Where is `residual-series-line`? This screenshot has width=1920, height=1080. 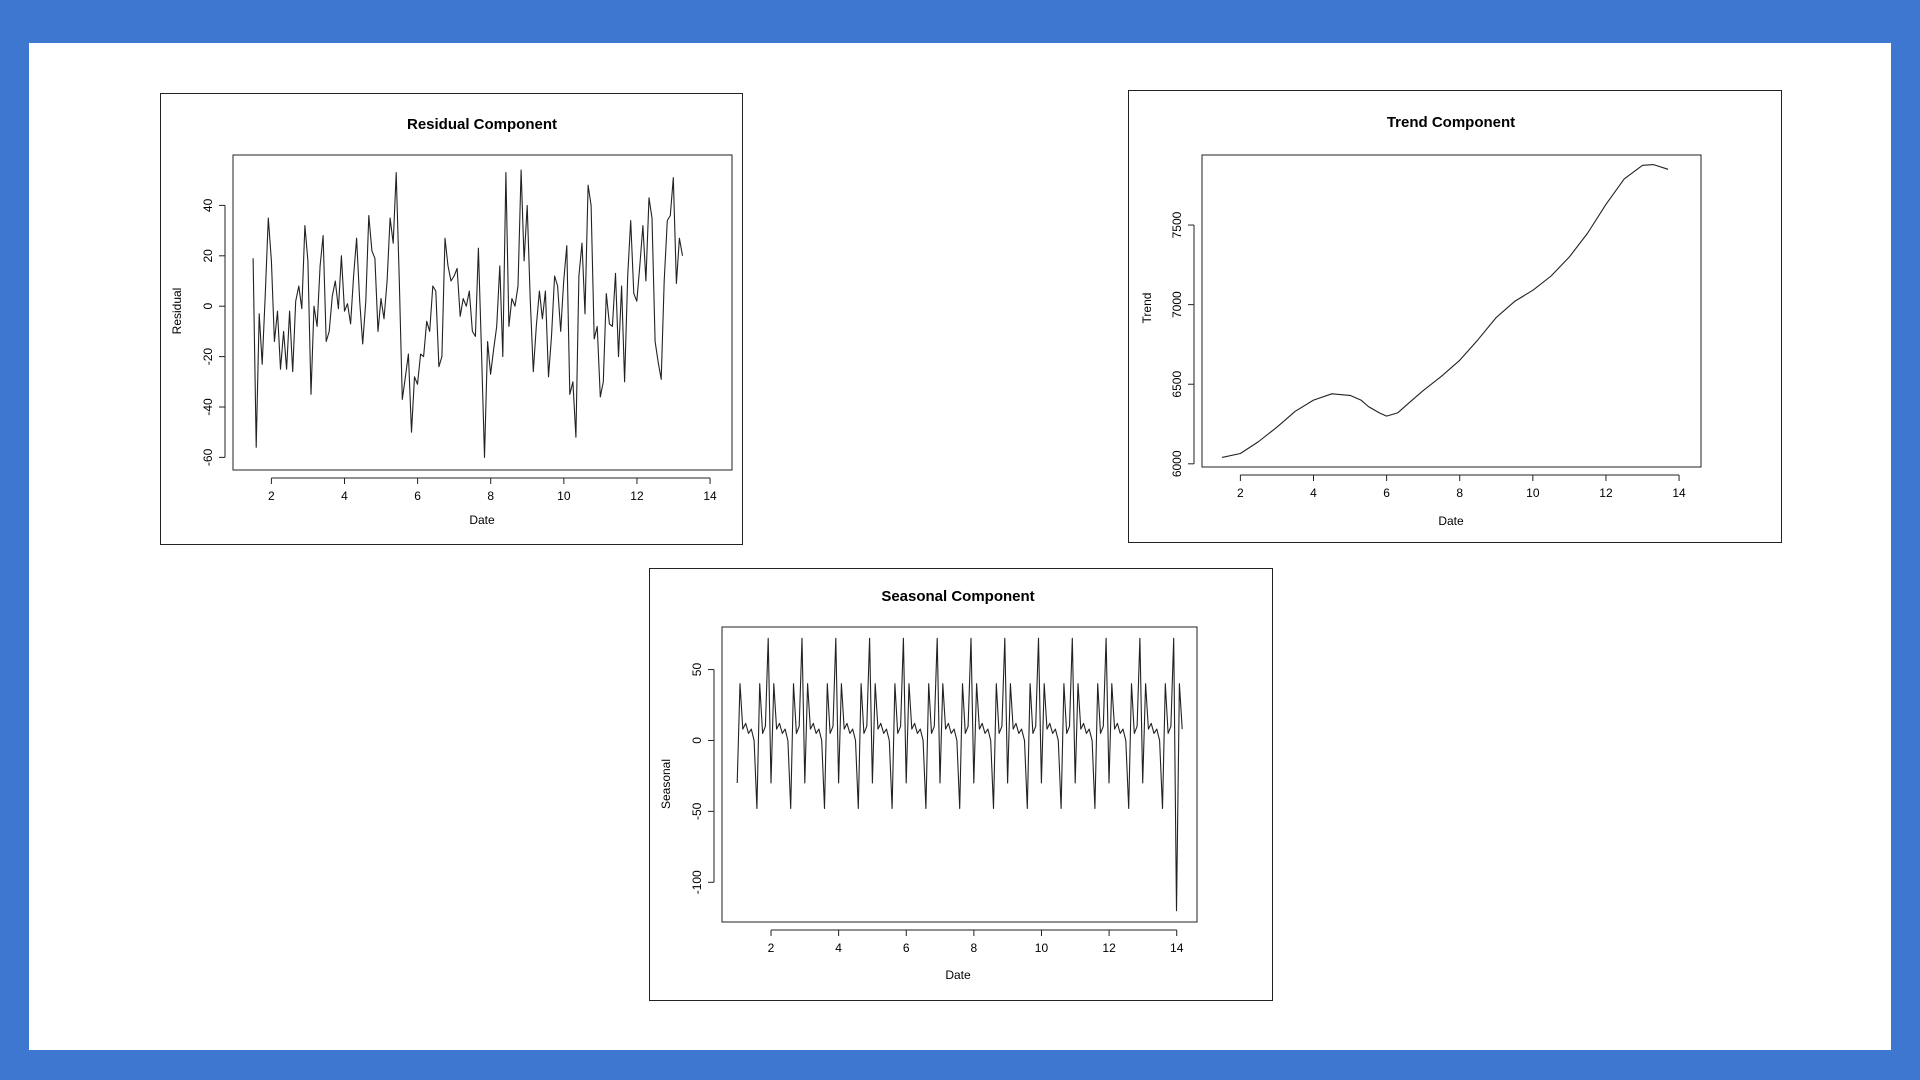 residual-series-line is located at coordinates (468, 313).